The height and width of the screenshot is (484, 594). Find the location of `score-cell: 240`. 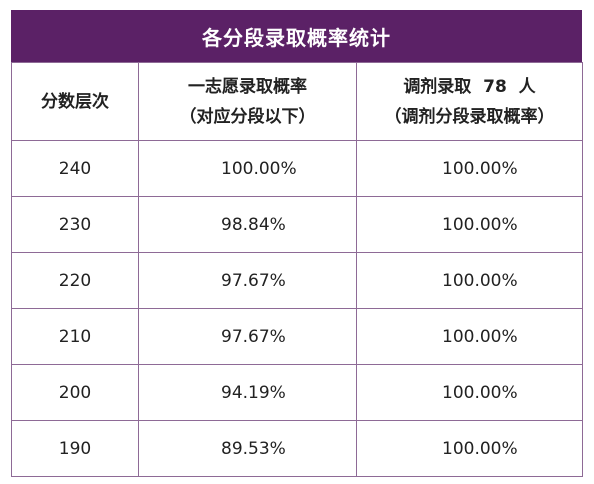

score-cell: 240 is located at coordinates (75, 168).